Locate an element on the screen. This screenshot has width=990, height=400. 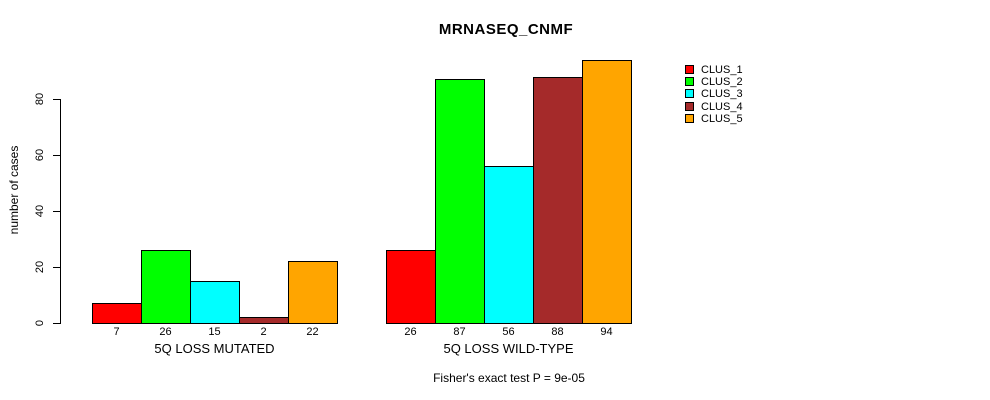
y-axis-tick-label: 60 is located at coordinates (40, 155).